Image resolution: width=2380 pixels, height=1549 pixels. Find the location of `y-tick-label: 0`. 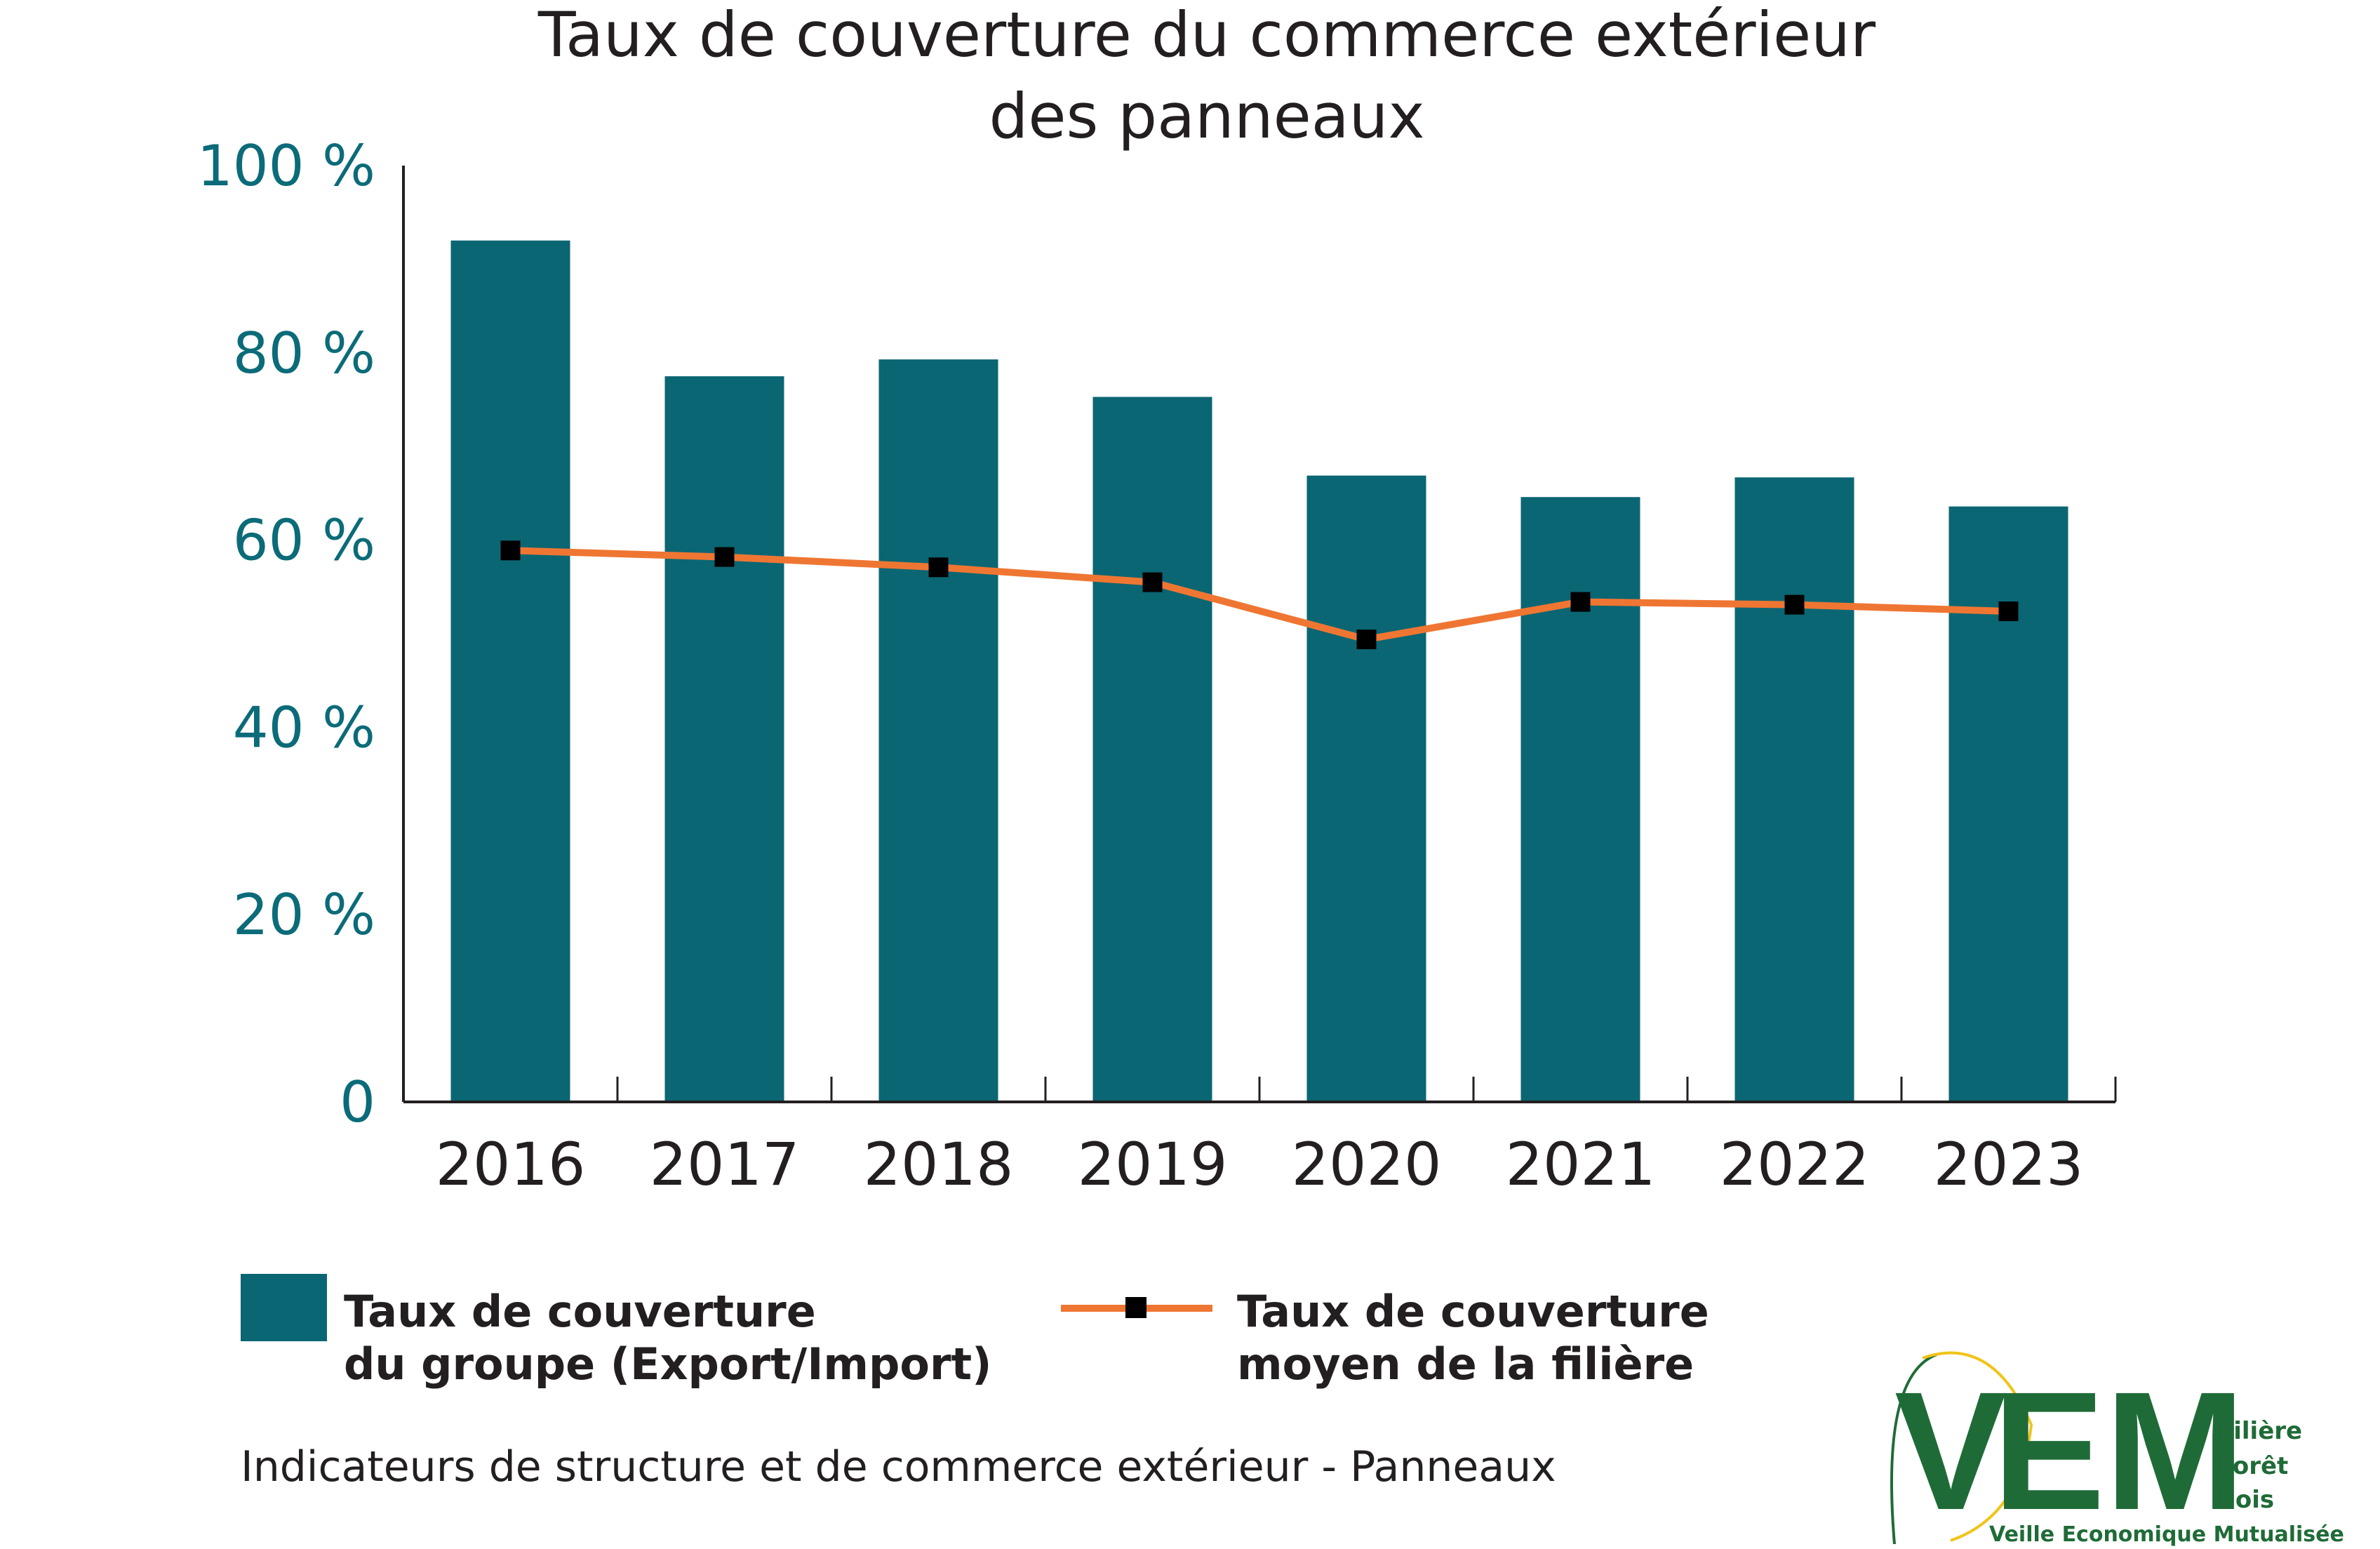

y-tick-label: 0 is located at coordinates (358, 1102).